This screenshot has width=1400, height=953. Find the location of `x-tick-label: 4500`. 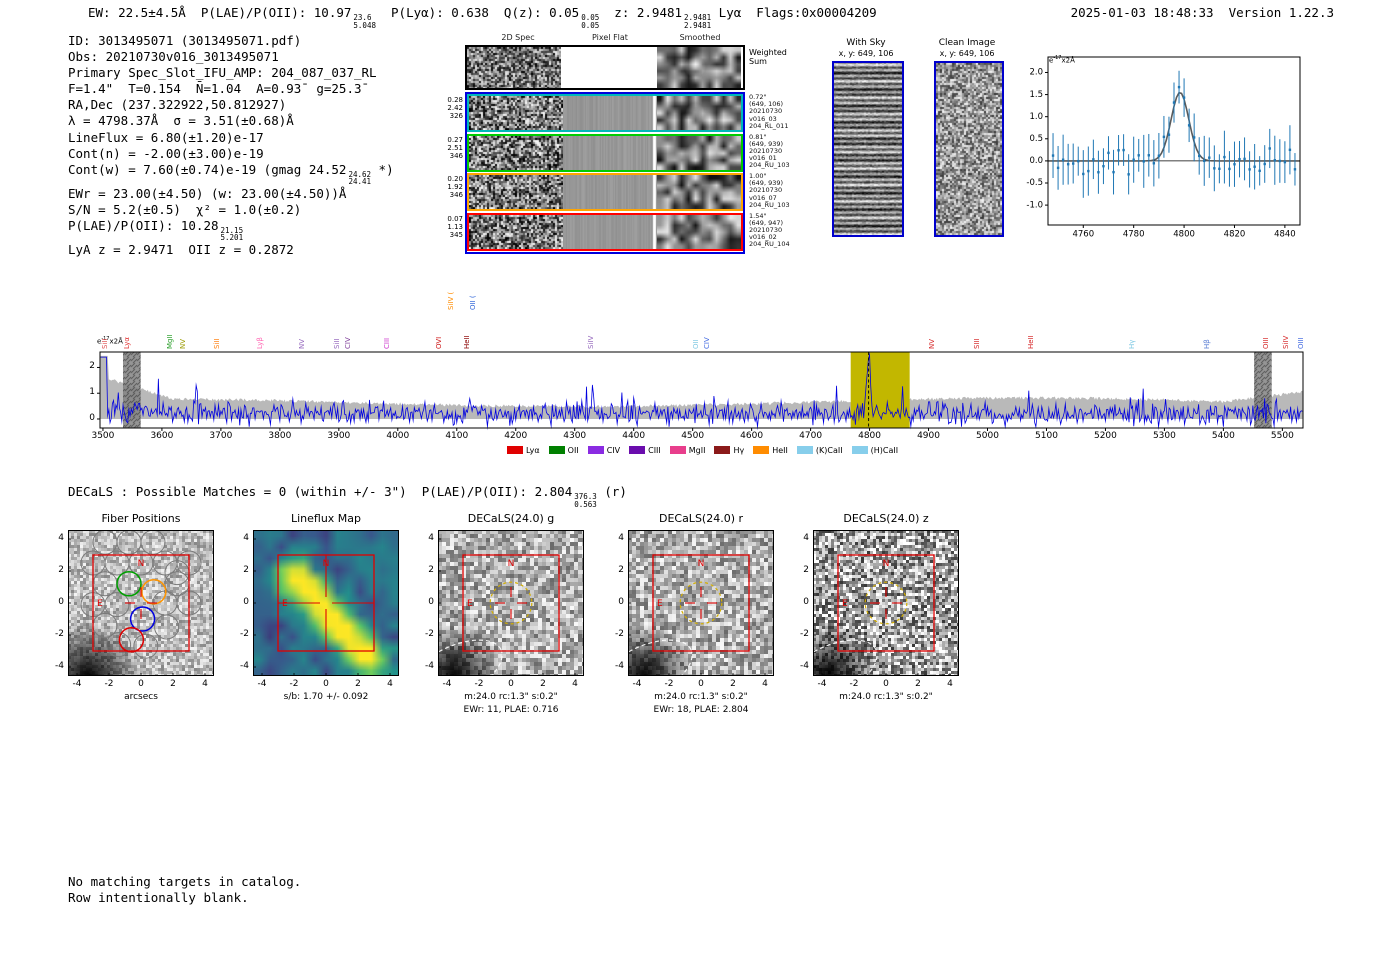

x-tick-label: 4500 is located at coordinates (693, 436).